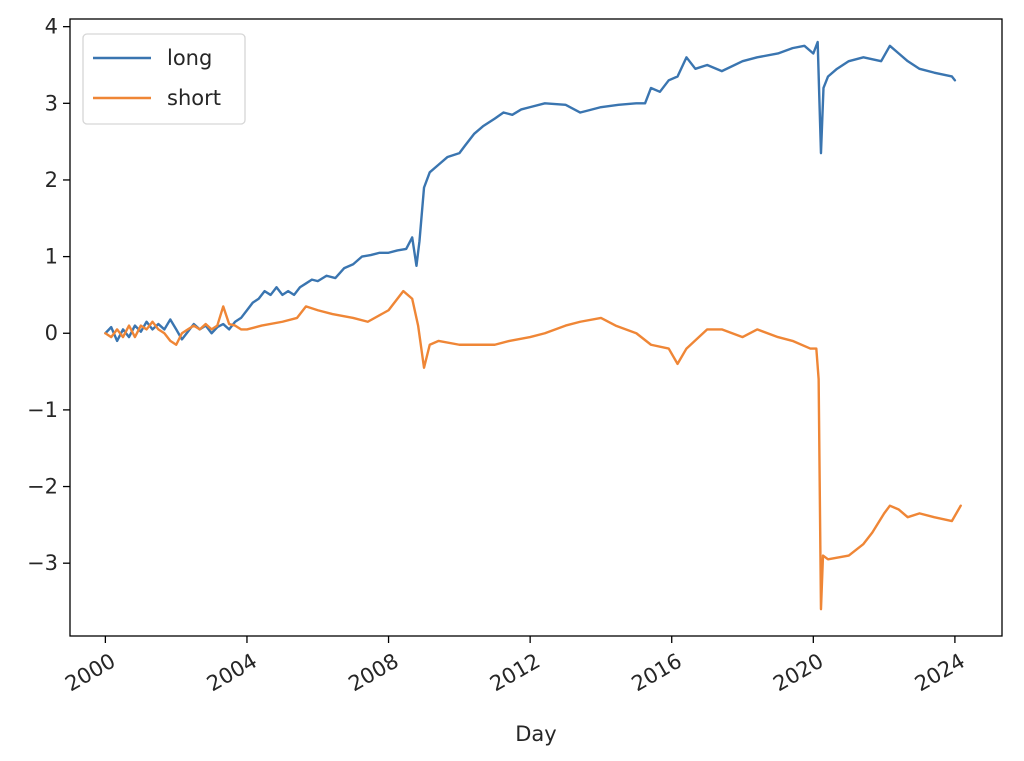 The width and height of the screenshot is (1024, 761). Describe the element at coordinates (51, 333) in the screenshot. I see `y-tick-label: 0` at that location.